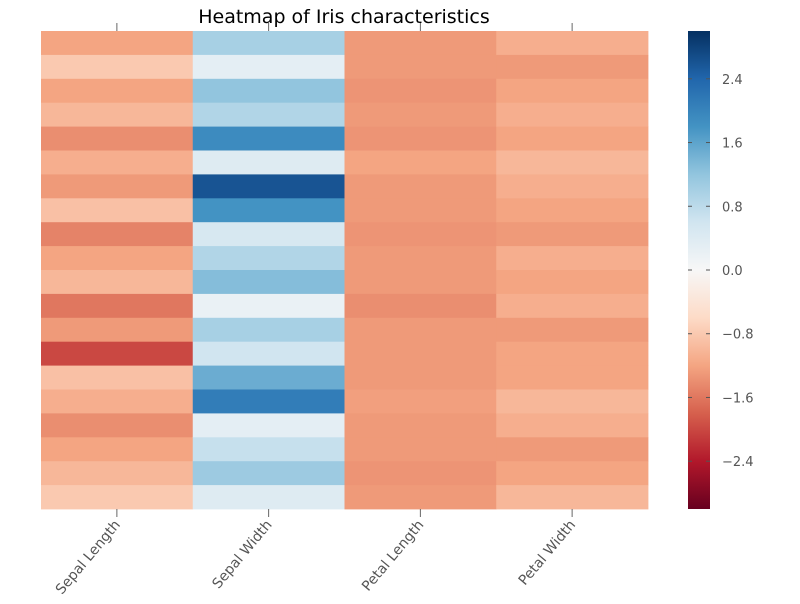 This screenshot has width=800, height=604. What do you see at coordinates (344, 17) in the screenshot?
I see `chart-title: Heatmap of Iris characteristics` at bounding box center [344, 17].